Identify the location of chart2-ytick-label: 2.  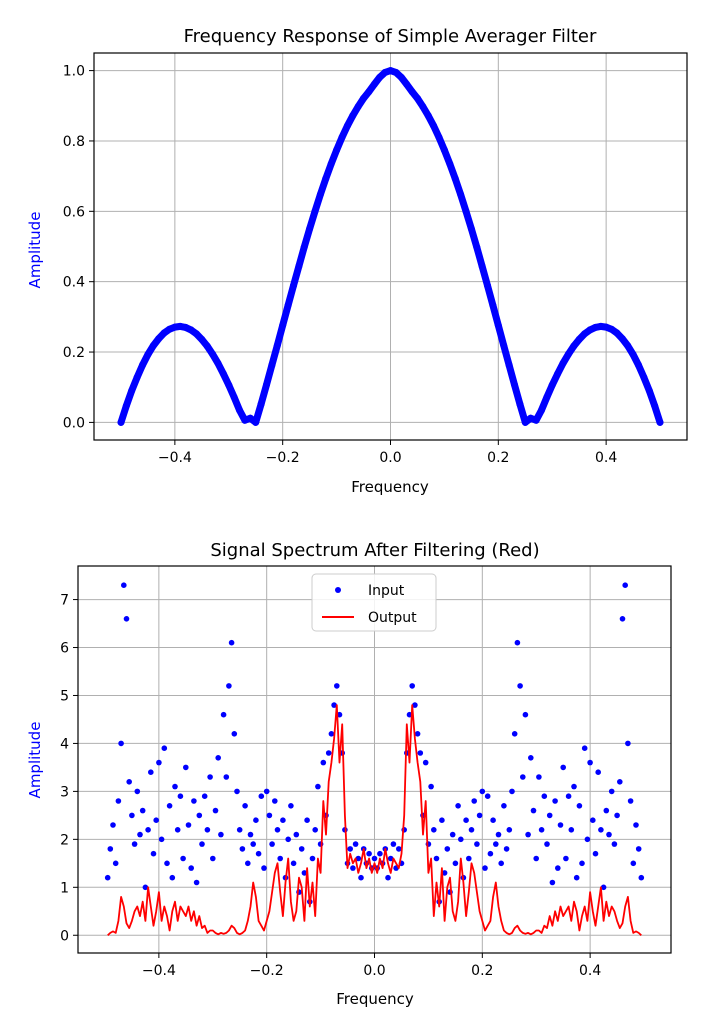
(64, 840).